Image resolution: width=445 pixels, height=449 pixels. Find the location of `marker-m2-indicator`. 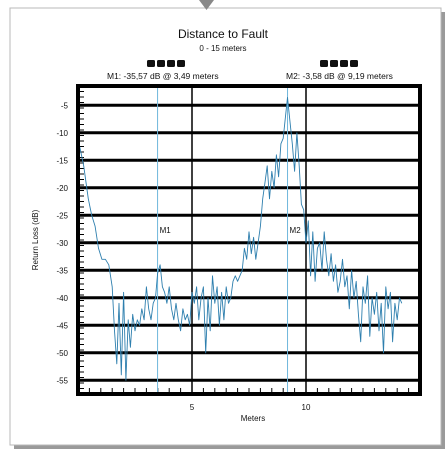

marker-m2-indicator is located at coordinates (339, 63).